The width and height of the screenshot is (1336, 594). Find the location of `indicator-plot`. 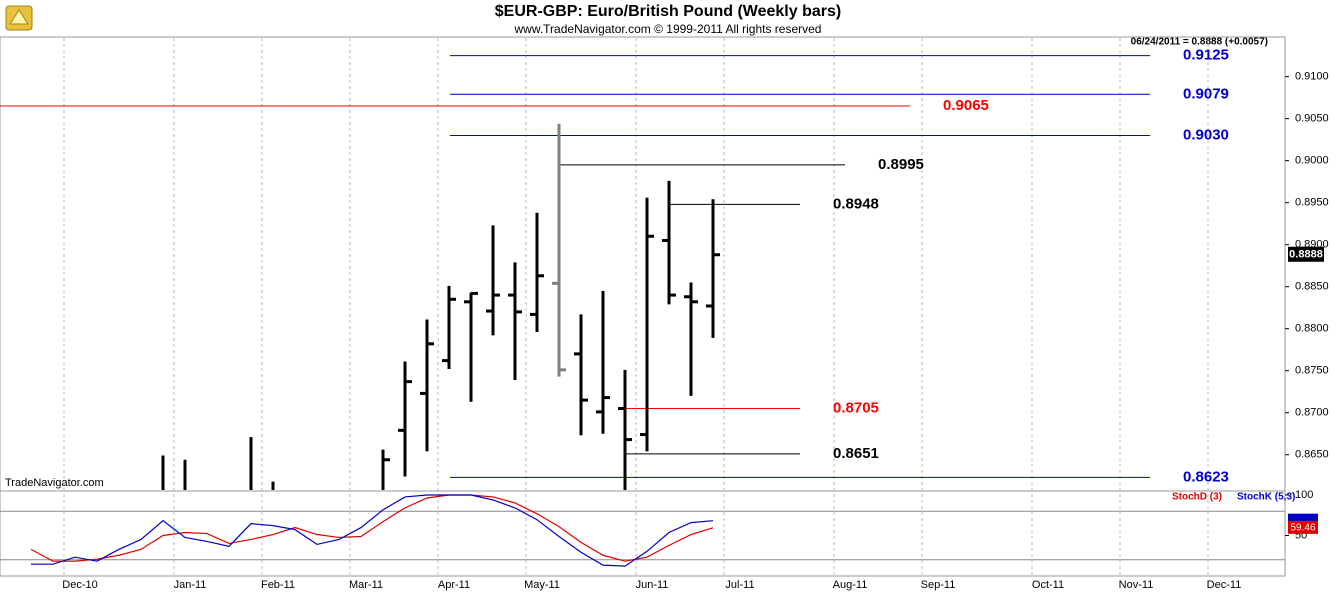

indicator-plot is located at coordinates (372, 530).